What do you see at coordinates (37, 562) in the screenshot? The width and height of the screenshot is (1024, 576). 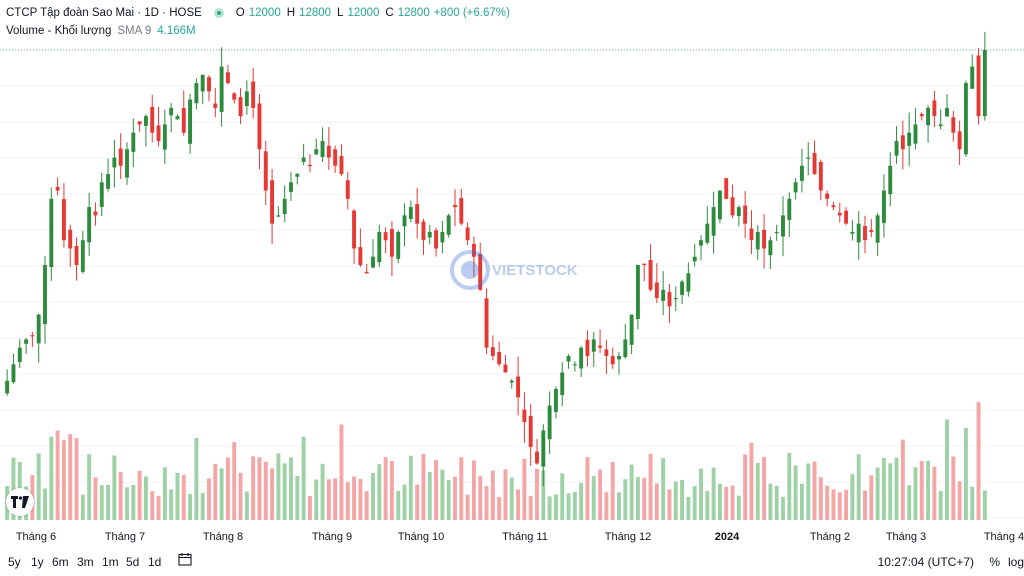 I see `range-button-1y: 1y` at bounding box center [37, 562].